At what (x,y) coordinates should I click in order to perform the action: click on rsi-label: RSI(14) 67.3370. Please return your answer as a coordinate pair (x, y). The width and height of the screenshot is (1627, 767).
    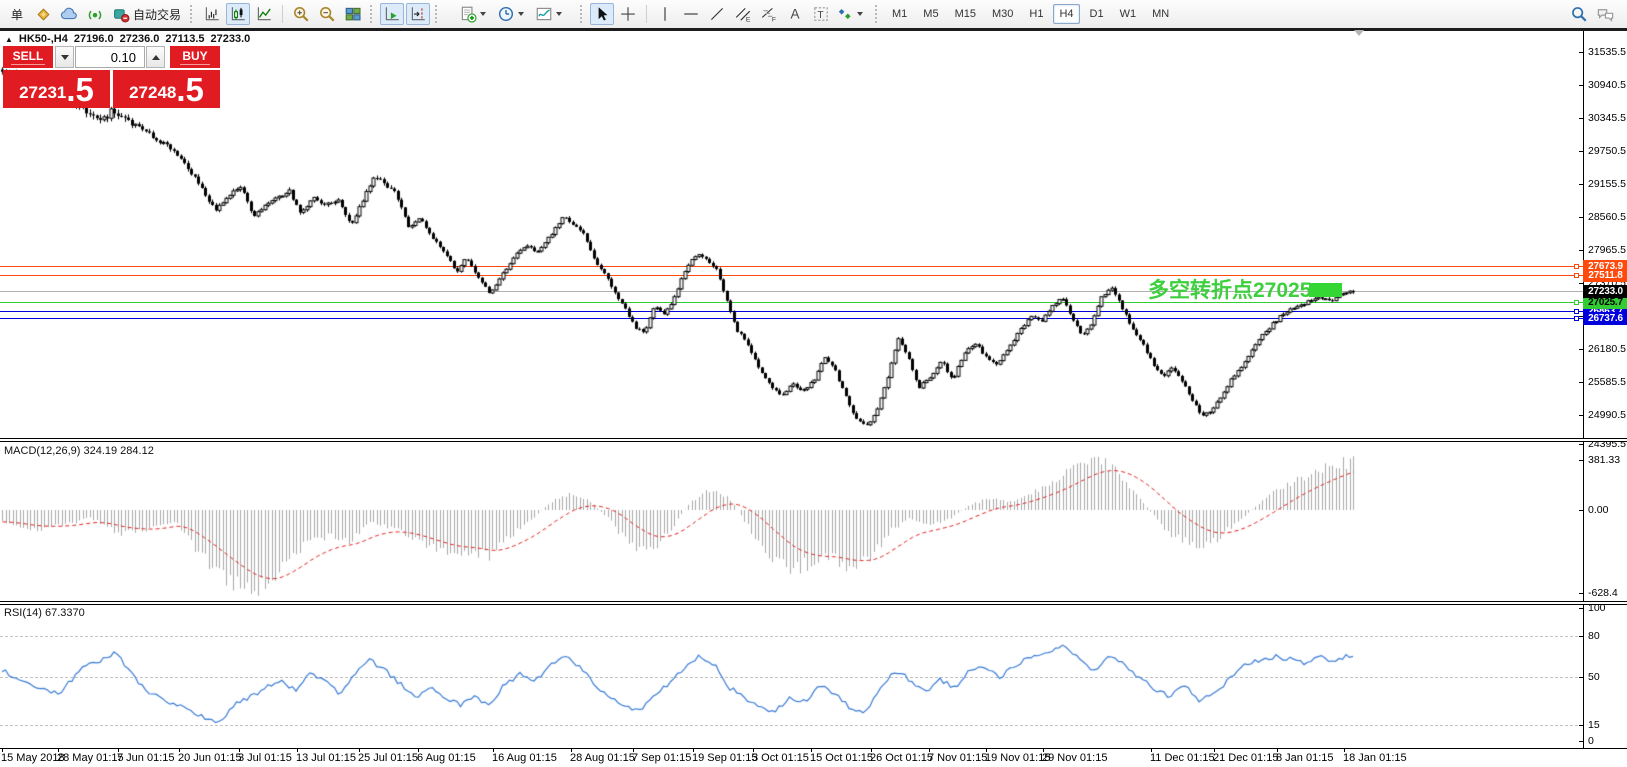
    Looking at the image, I should click on (44, 613).